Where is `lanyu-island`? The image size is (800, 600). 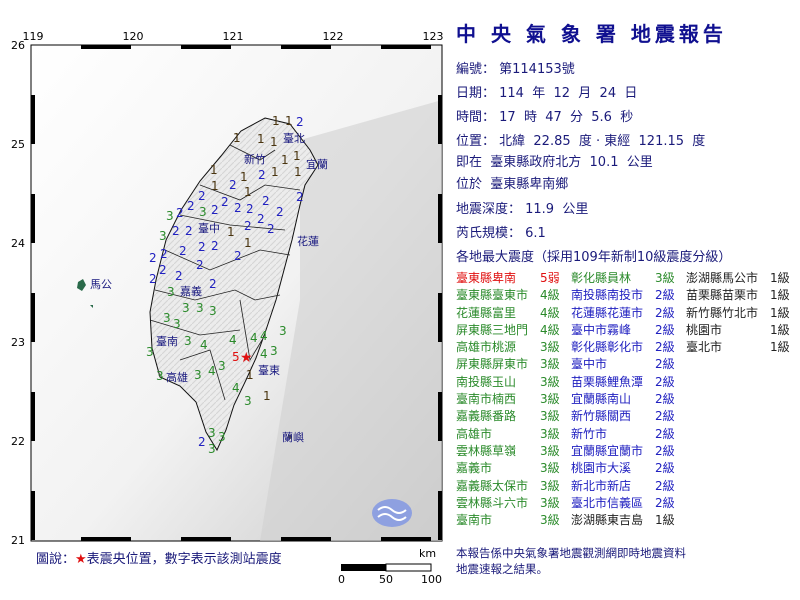
lanyu-island is located at coordinates (290, 437).